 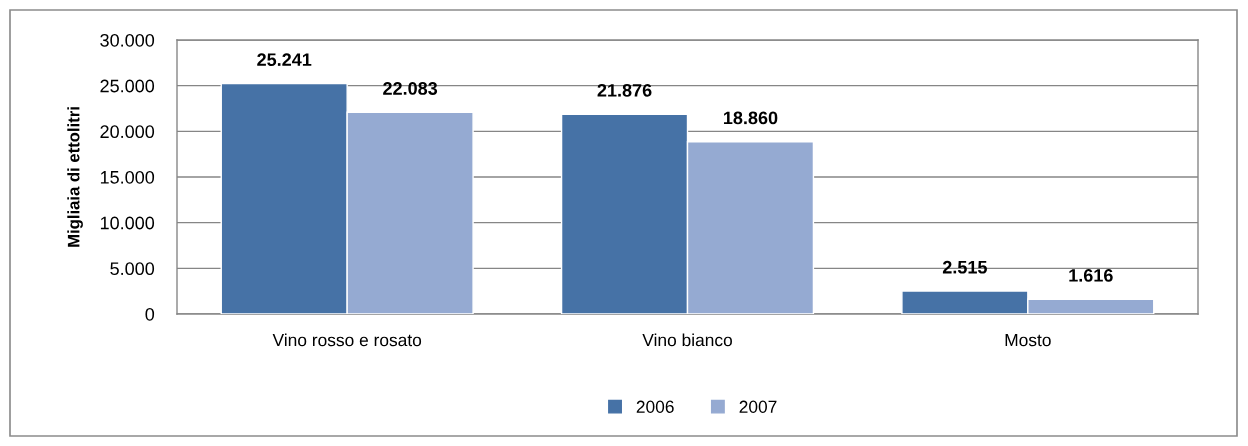 I want to click on y-tick-label: 25.000, so click(x=127, y=86).